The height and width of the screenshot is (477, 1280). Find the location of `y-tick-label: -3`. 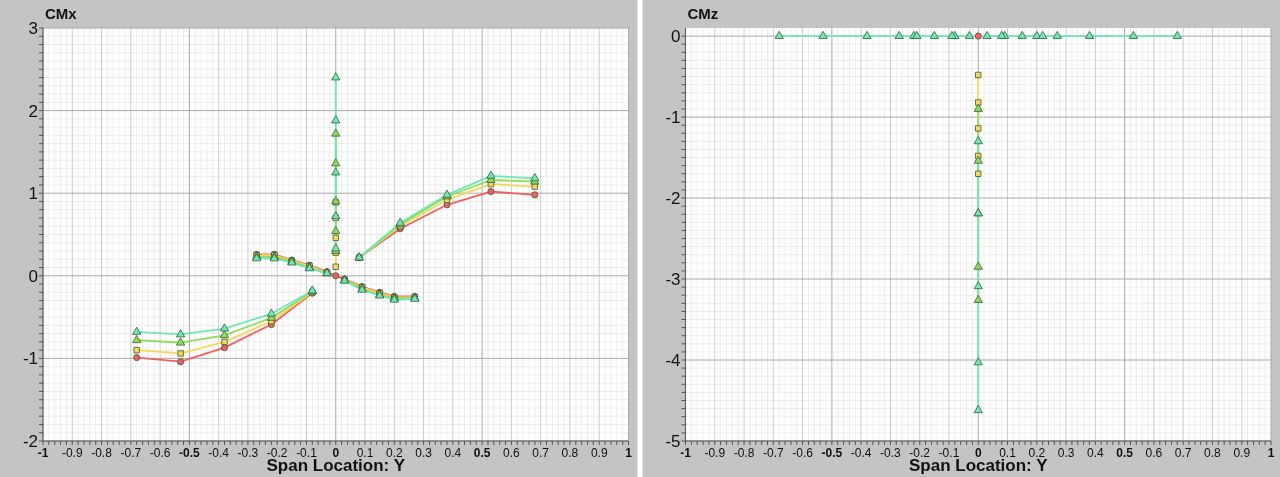

y-tick-label: -3 is located at coordinates (673, 280).